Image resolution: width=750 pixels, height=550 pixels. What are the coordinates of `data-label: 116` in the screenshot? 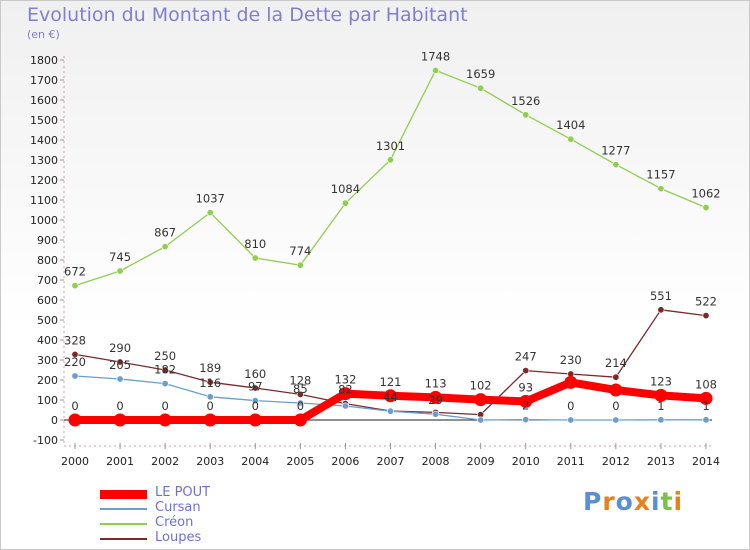 It's located at (210, 383).